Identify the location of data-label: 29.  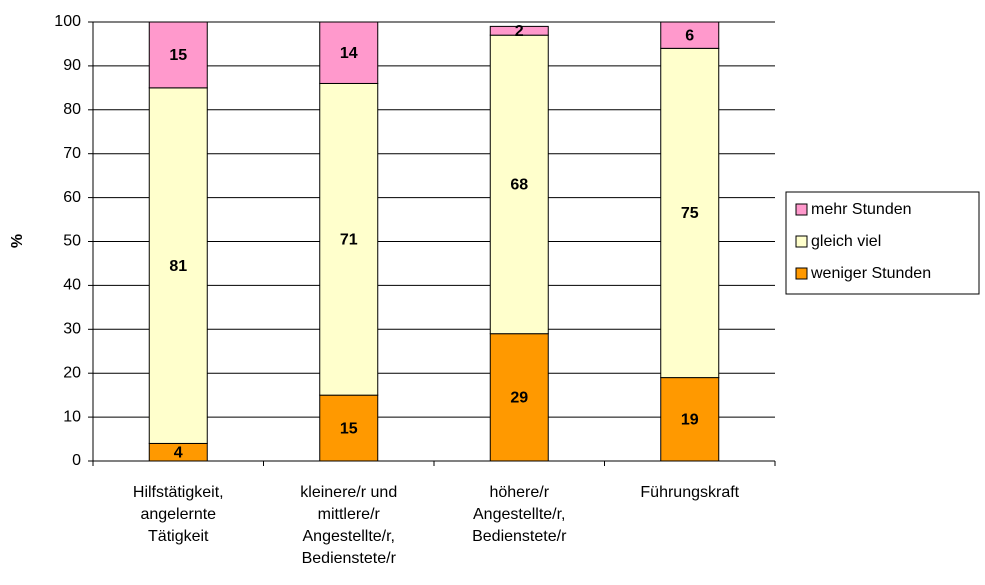
(519, 398).